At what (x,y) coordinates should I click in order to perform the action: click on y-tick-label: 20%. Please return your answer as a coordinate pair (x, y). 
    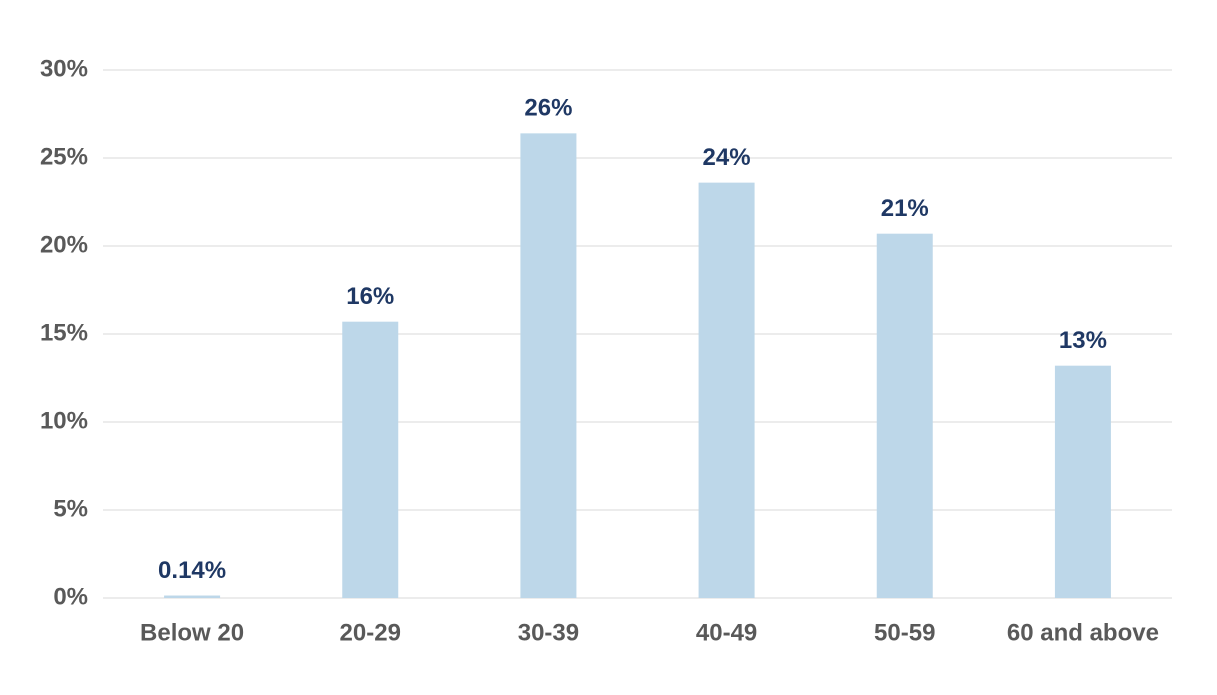
    Looking at the image, I should click on (64, 244).